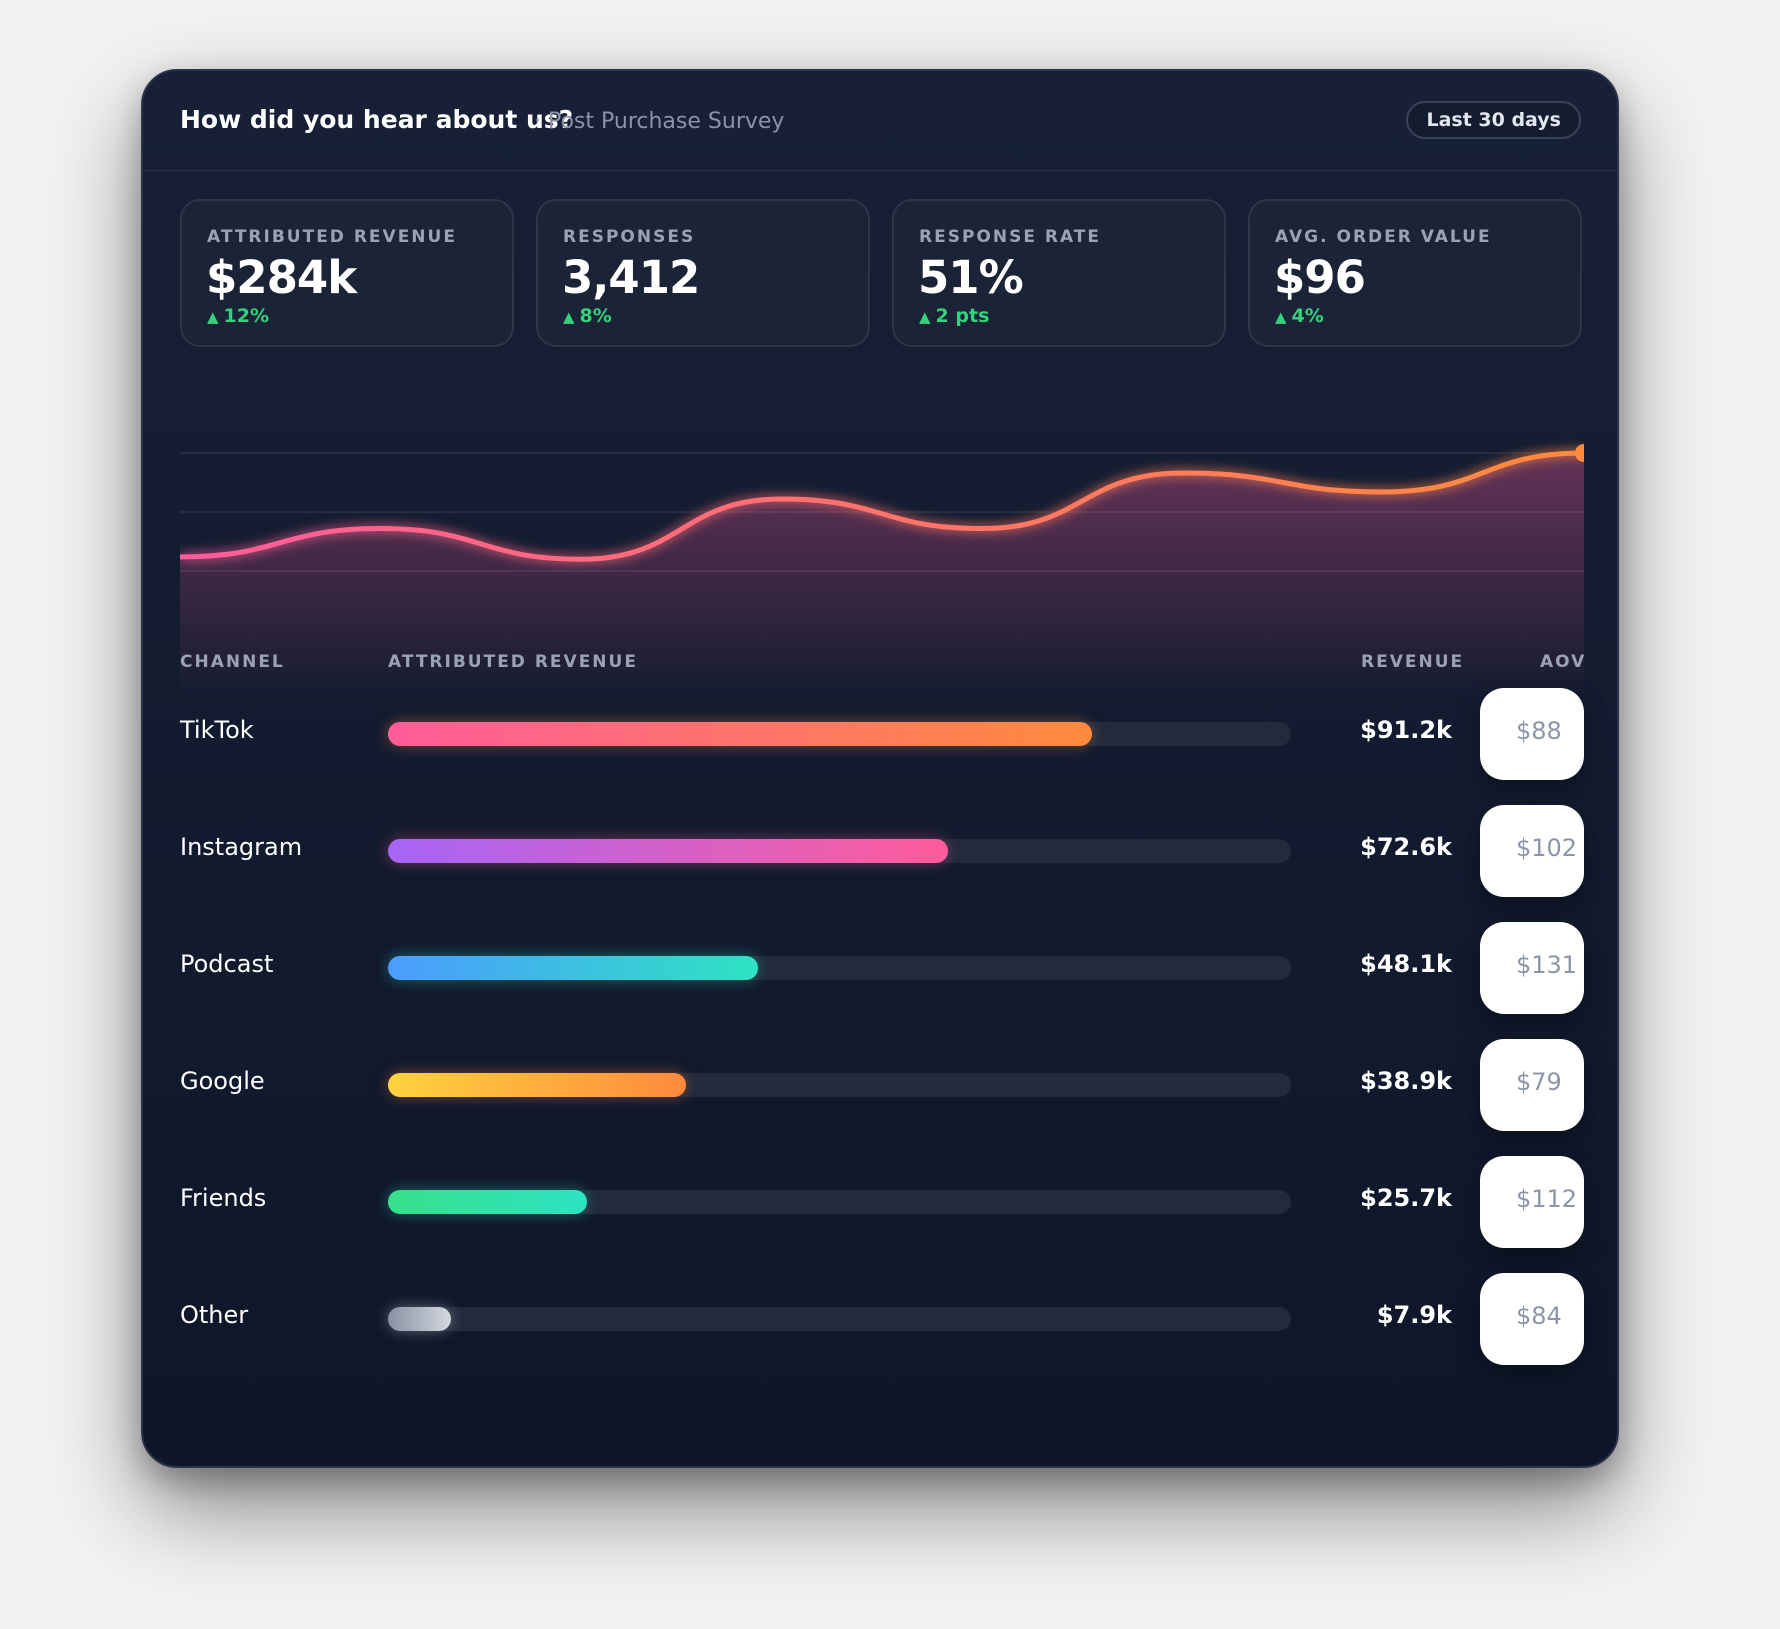 Image resolution: width=1780 pixels, height=1629 pixels. I want to click on revenue-value: $38.9k, so click(1406, 1081).